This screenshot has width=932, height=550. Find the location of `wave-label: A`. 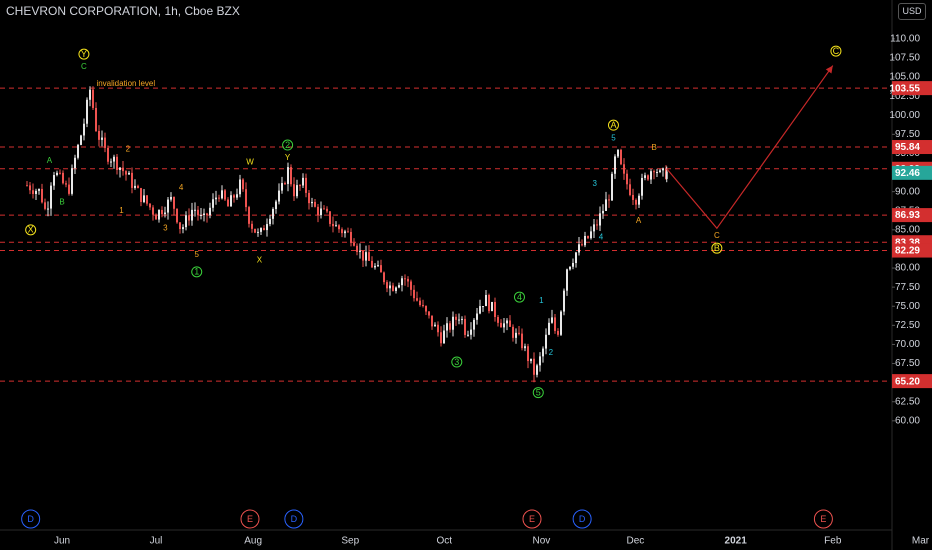

wave-label: A is located at coordinates (639, 220).